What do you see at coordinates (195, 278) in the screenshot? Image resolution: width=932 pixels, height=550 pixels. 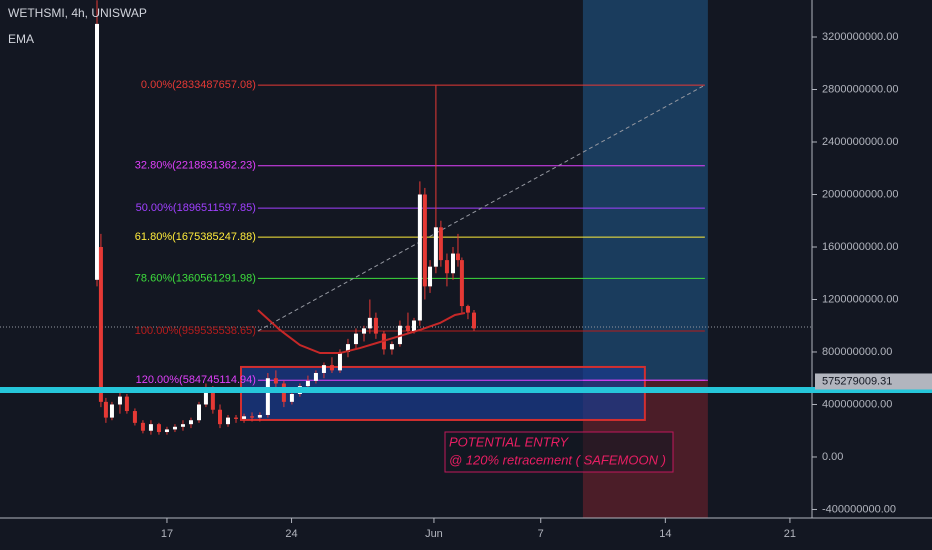 I see `fib-label: 78.60%(1360561291.98)` at bounding box center [195, 278].